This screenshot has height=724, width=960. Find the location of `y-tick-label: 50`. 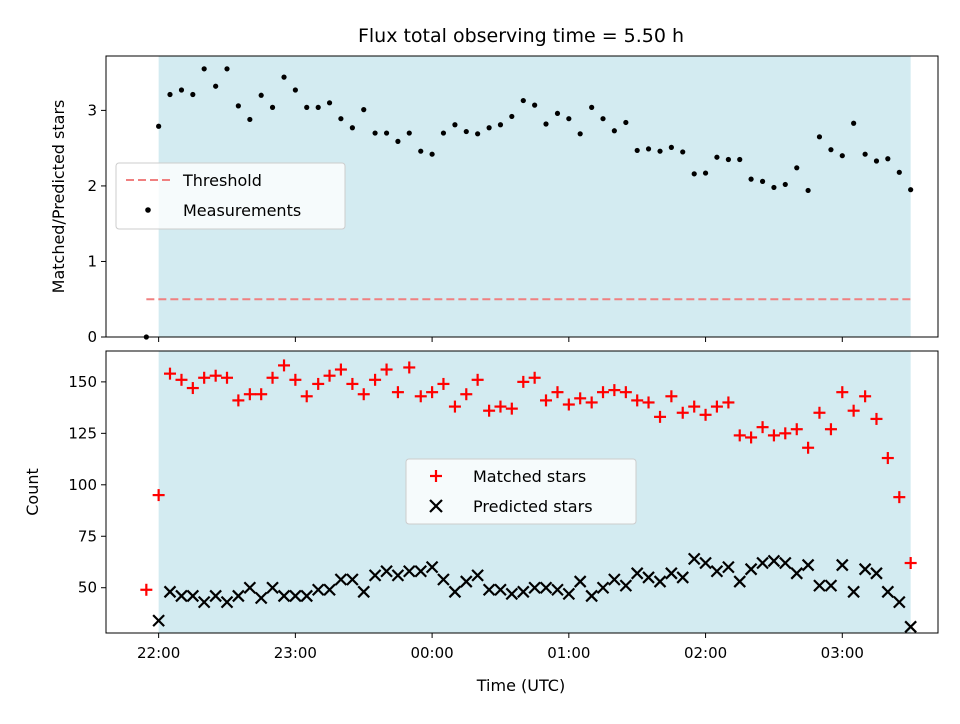

y-tick-label: 50 is located at coordinates (87, 588).